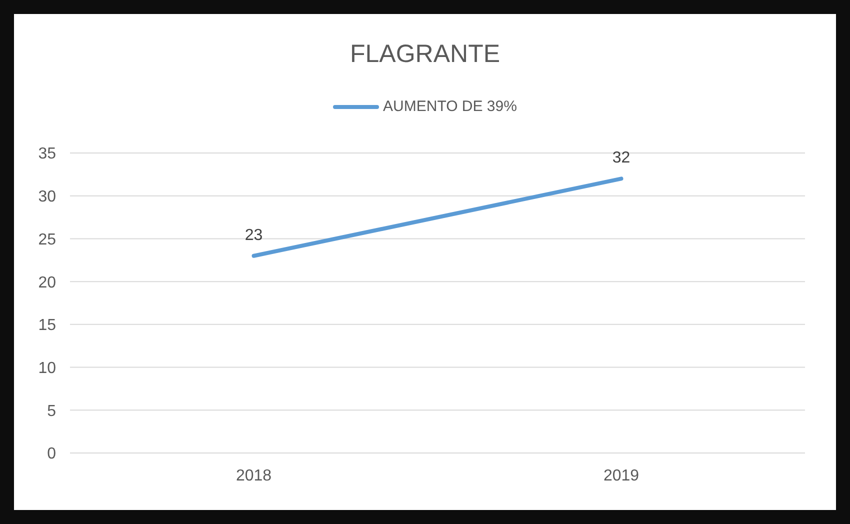 This screenshot has width=850, height=524. Describe the element at coordinates (51, 411) in the screenshot. I see `y-tick-label: 5` at that location.